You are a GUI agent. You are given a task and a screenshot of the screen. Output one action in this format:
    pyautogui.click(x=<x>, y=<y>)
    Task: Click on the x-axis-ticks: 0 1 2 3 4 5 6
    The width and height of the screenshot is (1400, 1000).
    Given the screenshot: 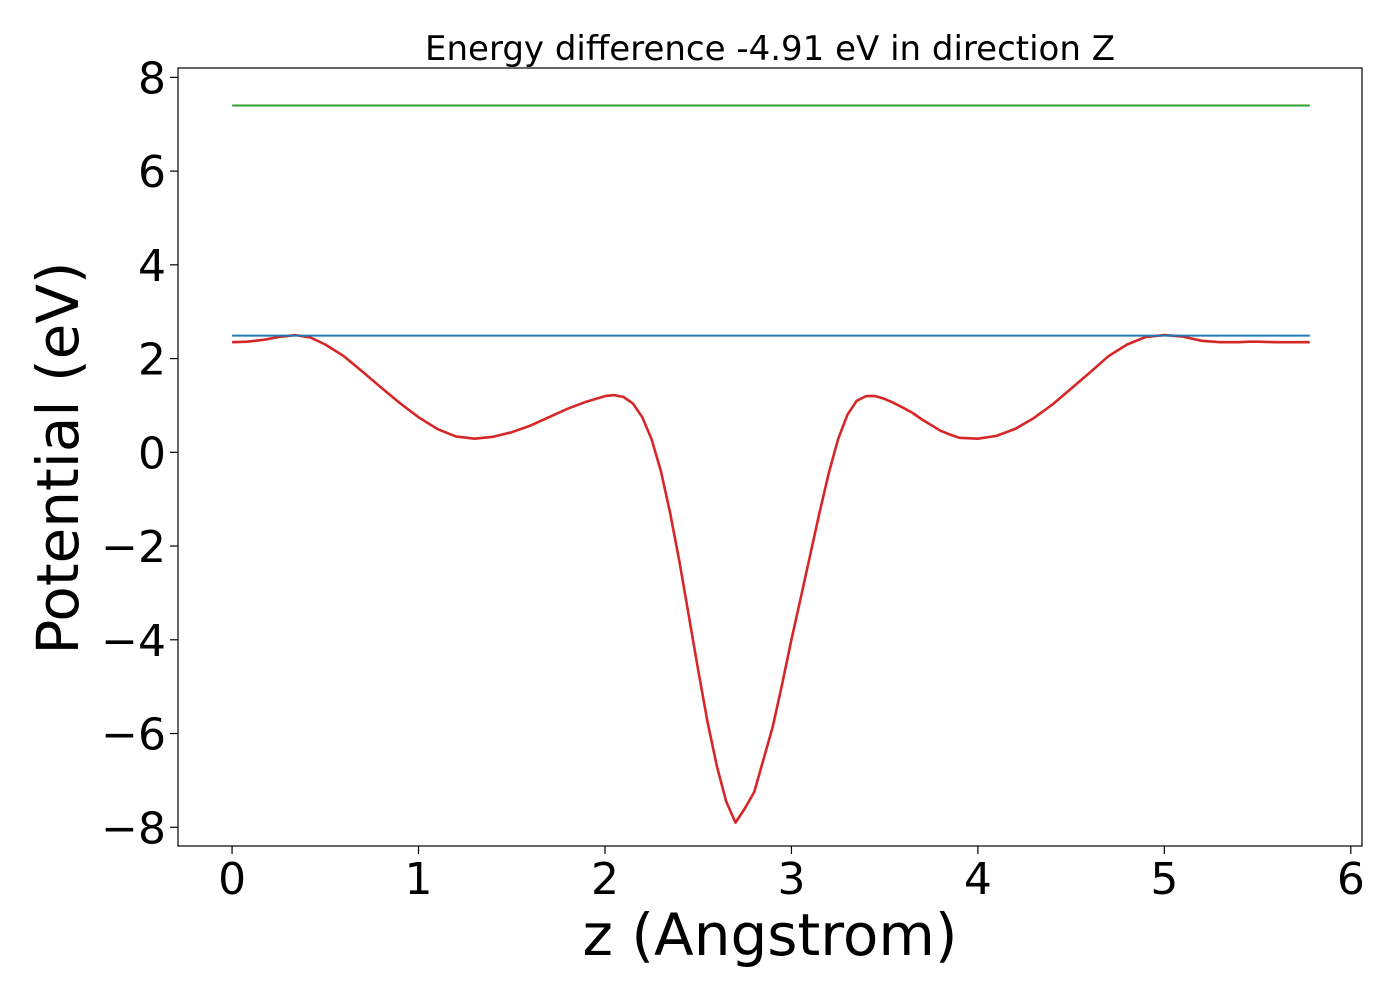 What is the action you would take?
    pyautogui.click(x=791, y=875)
    